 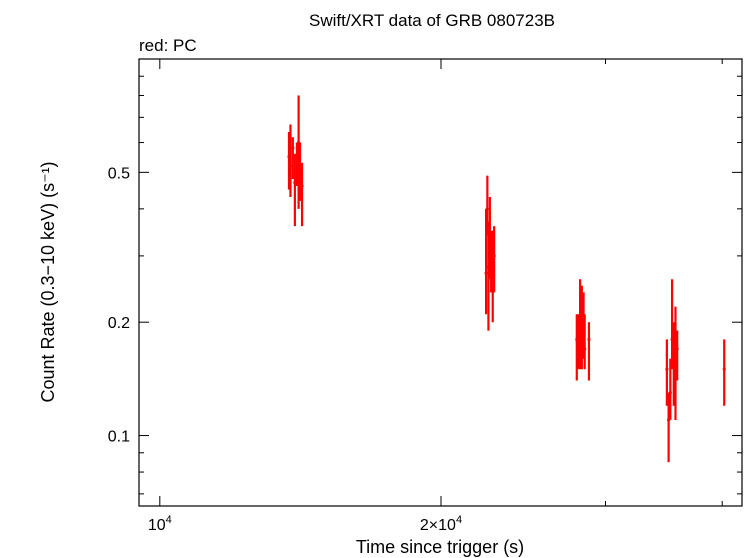 What do you see at coordinates (441, 524) in the screenshot?
I see `x-tick-label: 2×10⁴` at bounding box center [441, 524].